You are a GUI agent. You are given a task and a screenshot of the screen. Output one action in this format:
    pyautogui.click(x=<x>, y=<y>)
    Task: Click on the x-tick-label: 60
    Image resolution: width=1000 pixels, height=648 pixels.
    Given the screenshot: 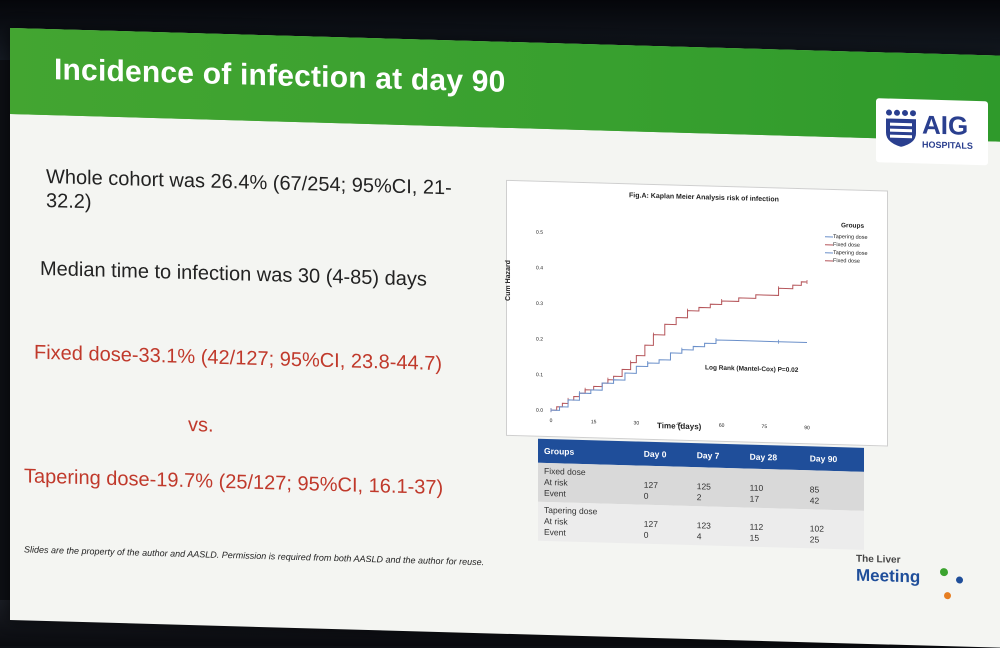 What is the action you would take?
    pyautogui.click(x=722, y=426)
    